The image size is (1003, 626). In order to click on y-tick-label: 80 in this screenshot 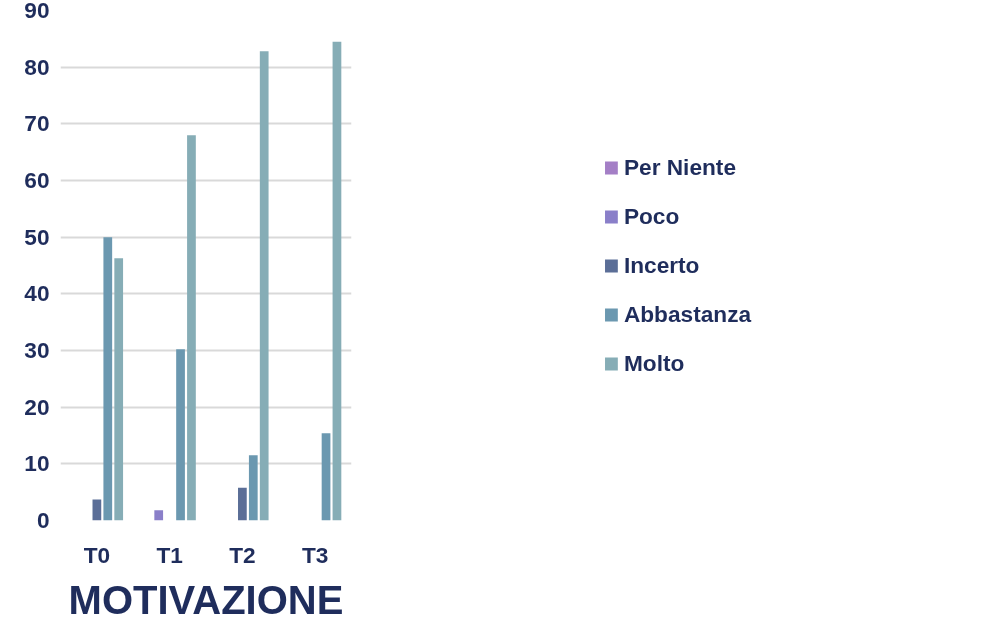, I will do `click(37, 66)`.